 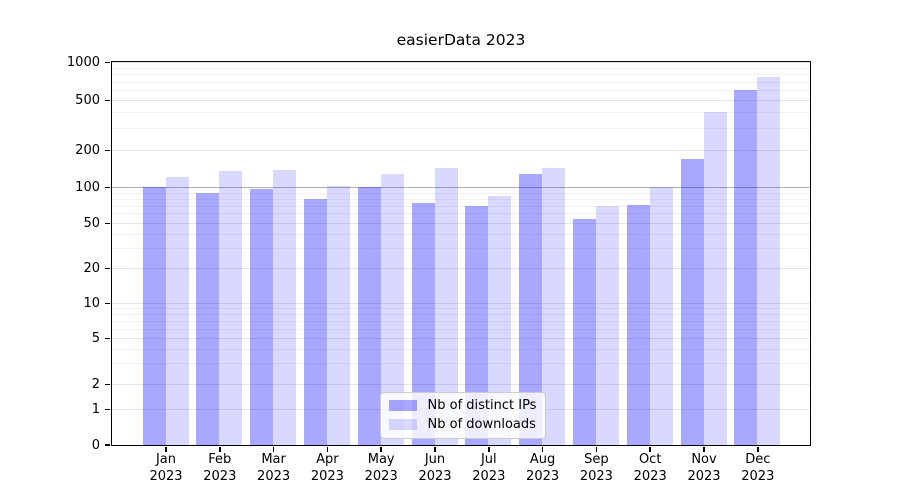 I want to click on y-tick-label: 0, so click(x=95, y=445).